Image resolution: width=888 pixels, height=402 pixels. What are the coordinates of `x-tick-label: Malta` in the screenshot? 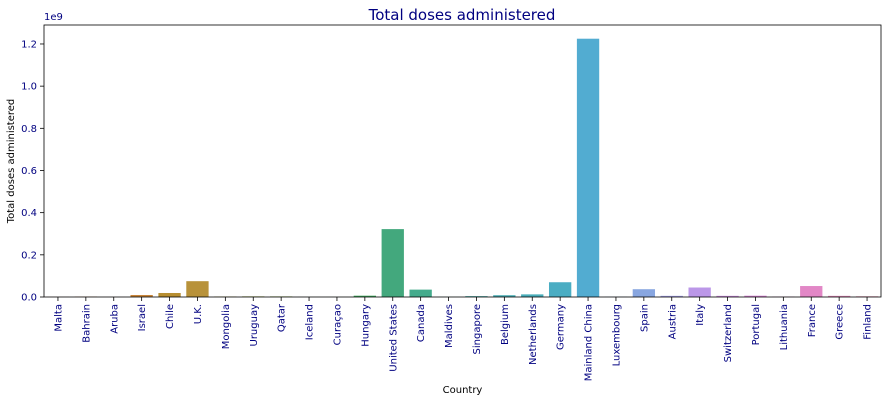 It's located at (58, 318).